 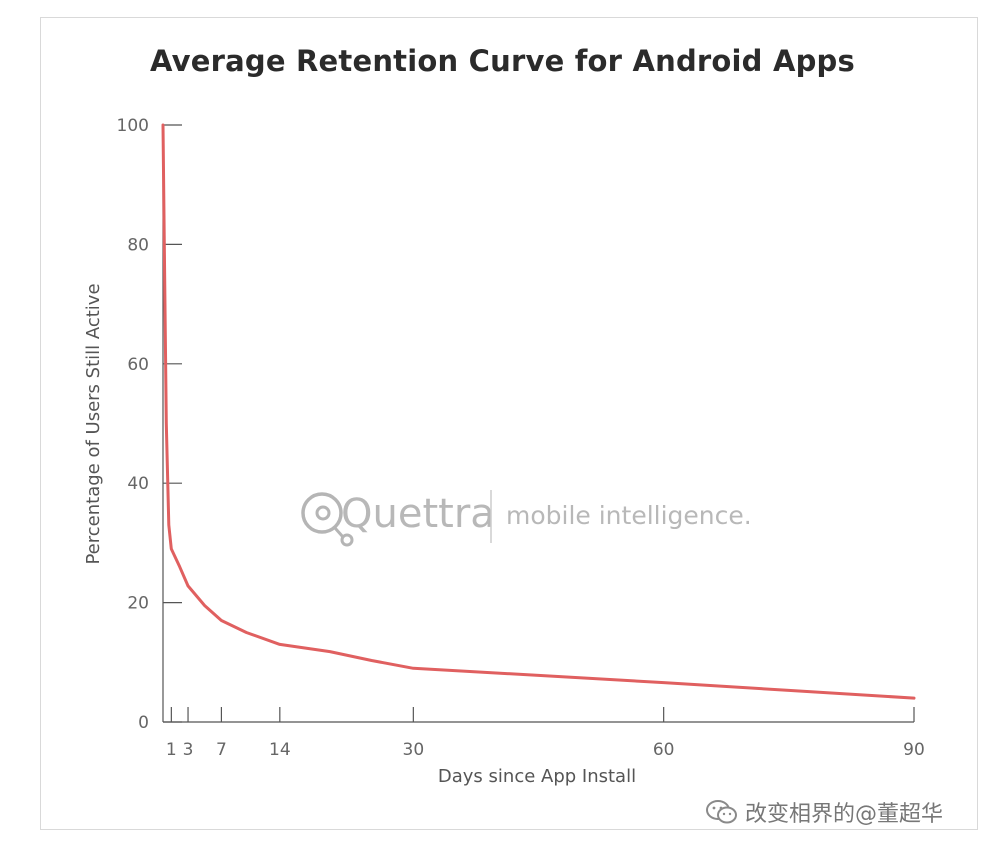 I want to click on x-tick-label: 14, so click(x=280, y=750).